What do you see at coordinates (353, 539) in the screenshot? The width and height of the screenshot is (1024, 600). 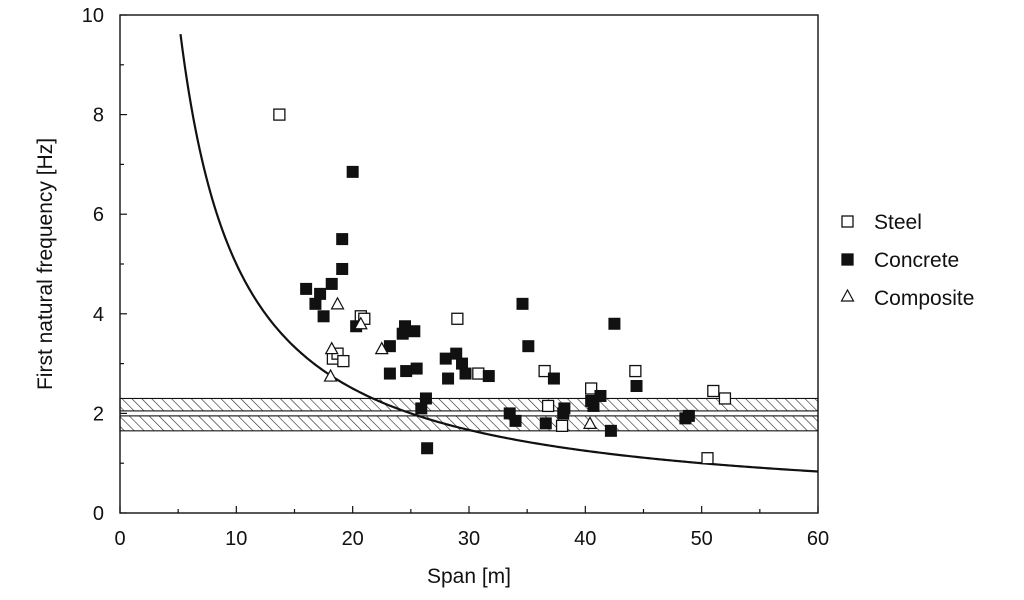 I see `x-tick-label-20: 20` at bounding box center [353, 539].